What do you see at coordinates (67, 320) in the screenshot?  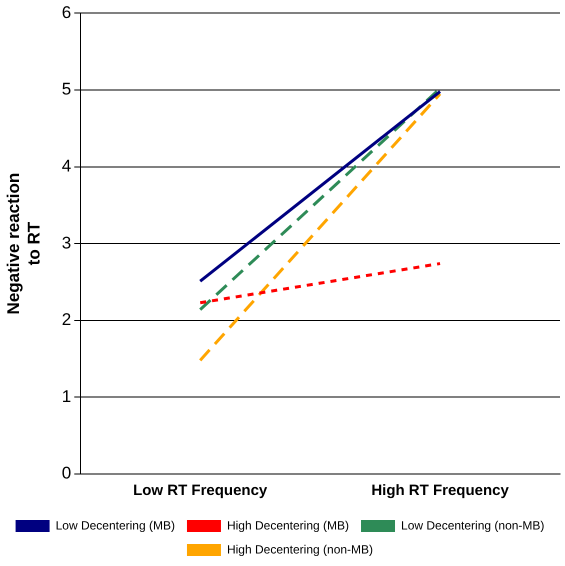 I see `y-tick-label: 2` at bounding box center [67, 320].